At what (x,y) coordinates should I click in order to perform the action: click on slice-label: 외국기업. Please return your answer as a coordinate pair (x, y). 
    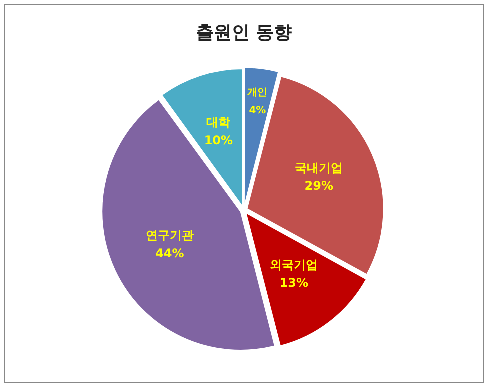
    Looking at the image, I should click on (294, 265).